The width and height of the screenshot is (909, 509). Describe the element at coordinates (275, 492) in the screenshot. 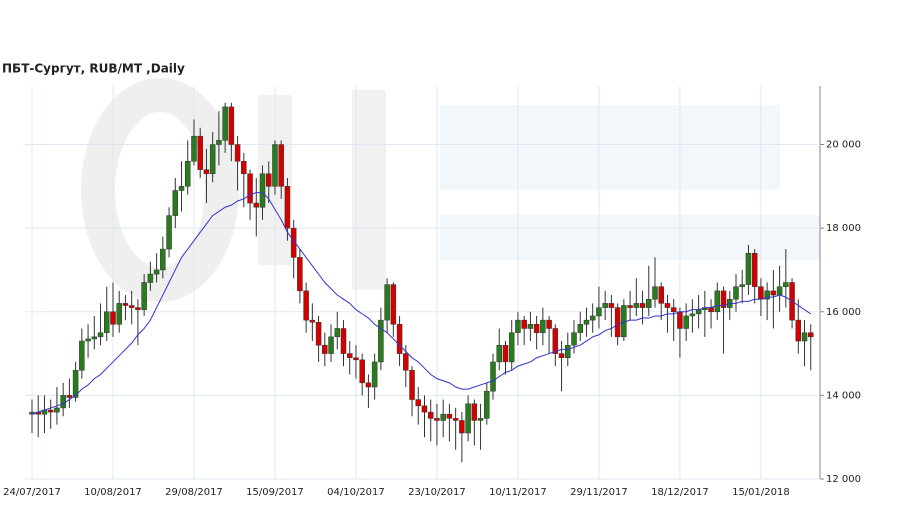

I see `x-tick-label: 15/09/2017` at that location.